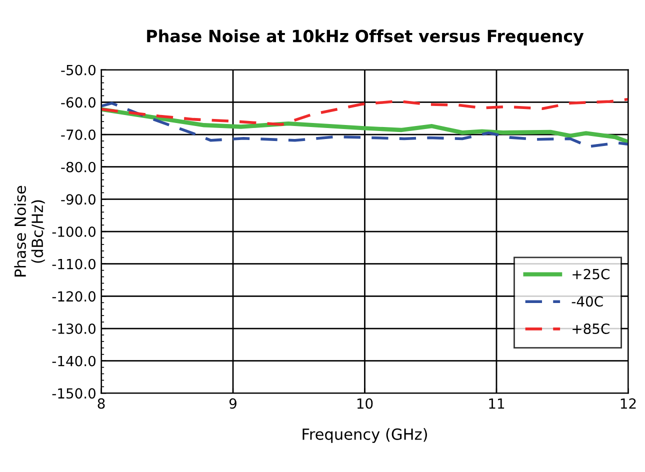 The image size is (645, 472). Describe the element at coordinates (496, 403) in the screenshot. I see `x-tick-label: 11` at that location.